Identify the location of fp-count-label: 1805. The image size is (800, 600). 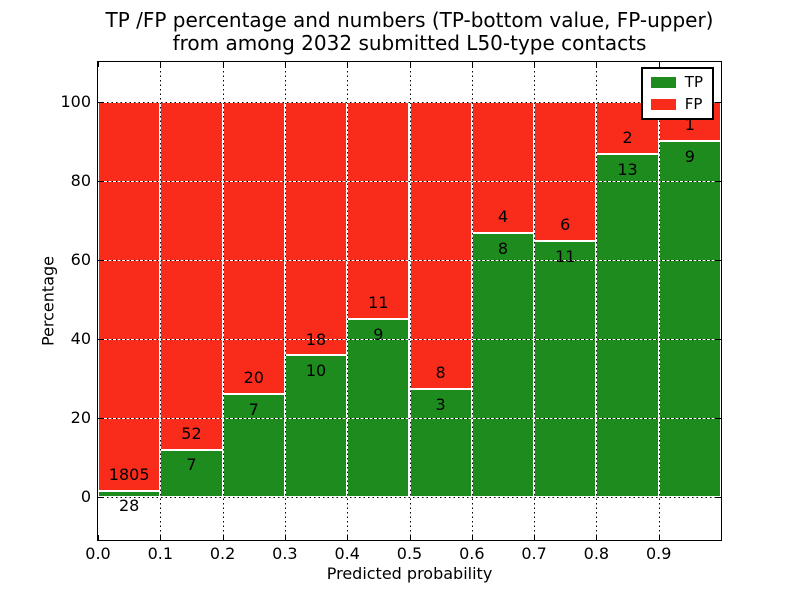
(129, 474).